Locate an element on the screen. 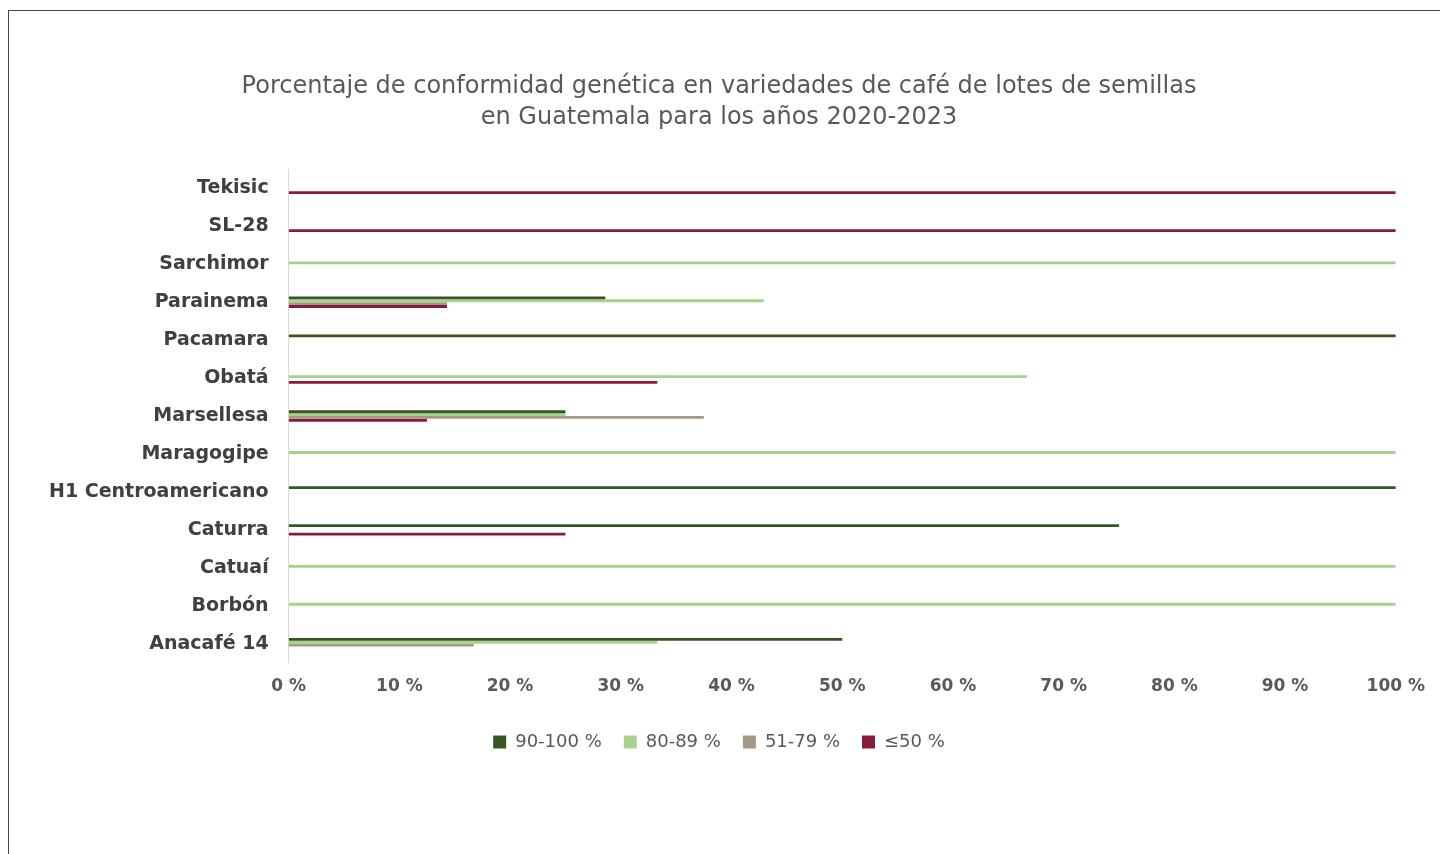  x-tick-label: 50 % is located at coordinates (842, 685).